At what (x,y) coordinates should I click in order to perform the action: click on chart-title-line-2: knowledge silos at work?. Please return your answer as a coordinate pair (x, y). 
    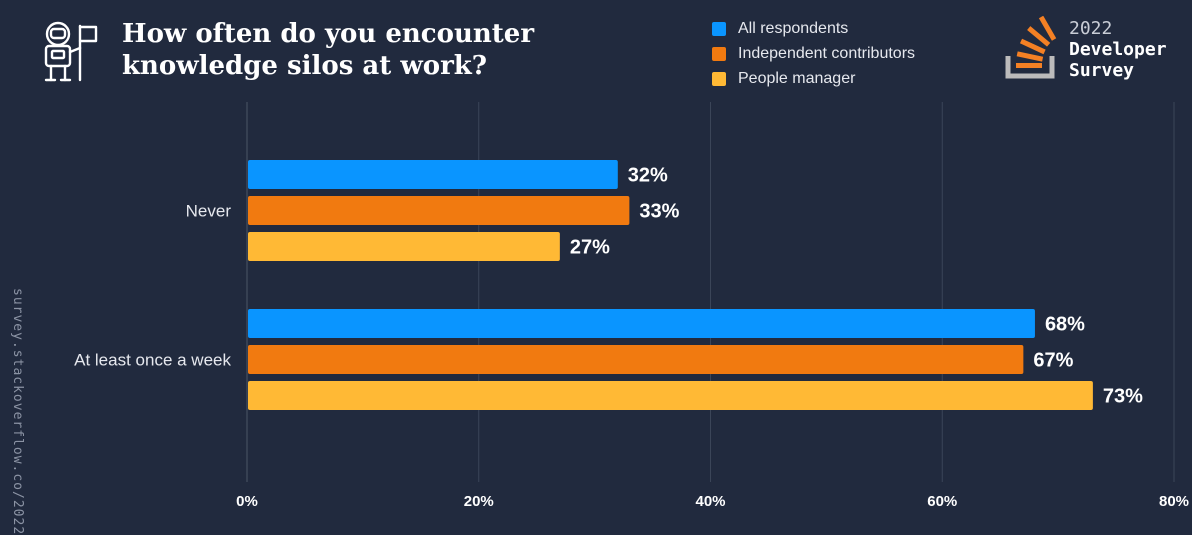
    Looking at the image, I should click on (305, 66).